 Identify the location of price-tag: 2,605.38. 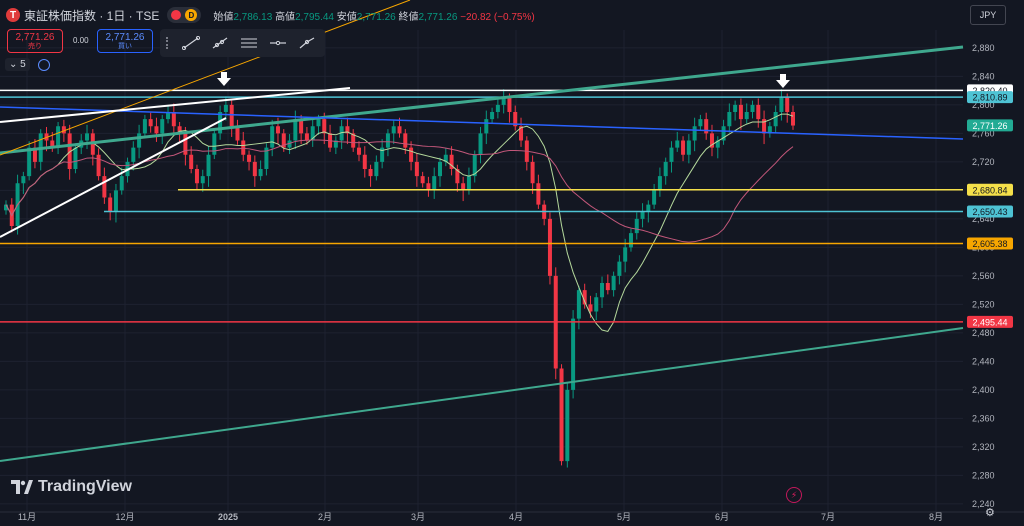
(990, 243).